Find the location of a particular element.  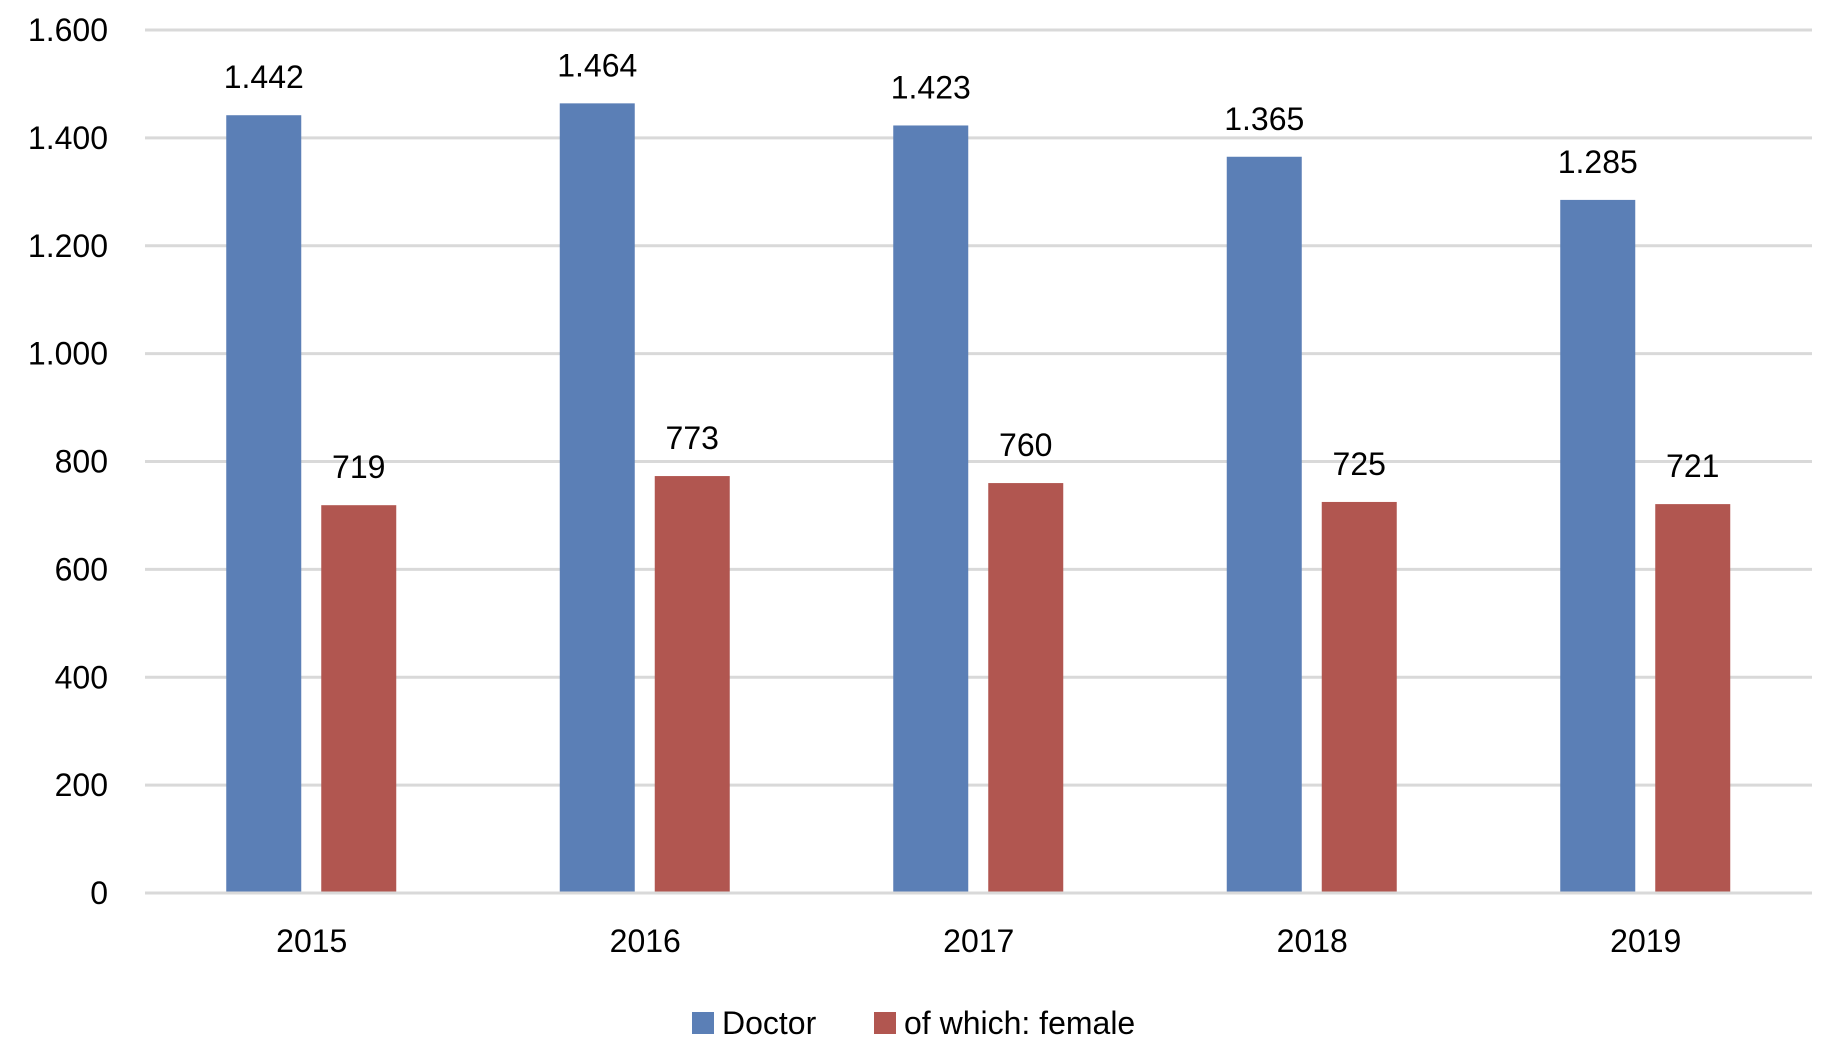

data-label-female-2015: 719 is located at coordinates (358, 467).